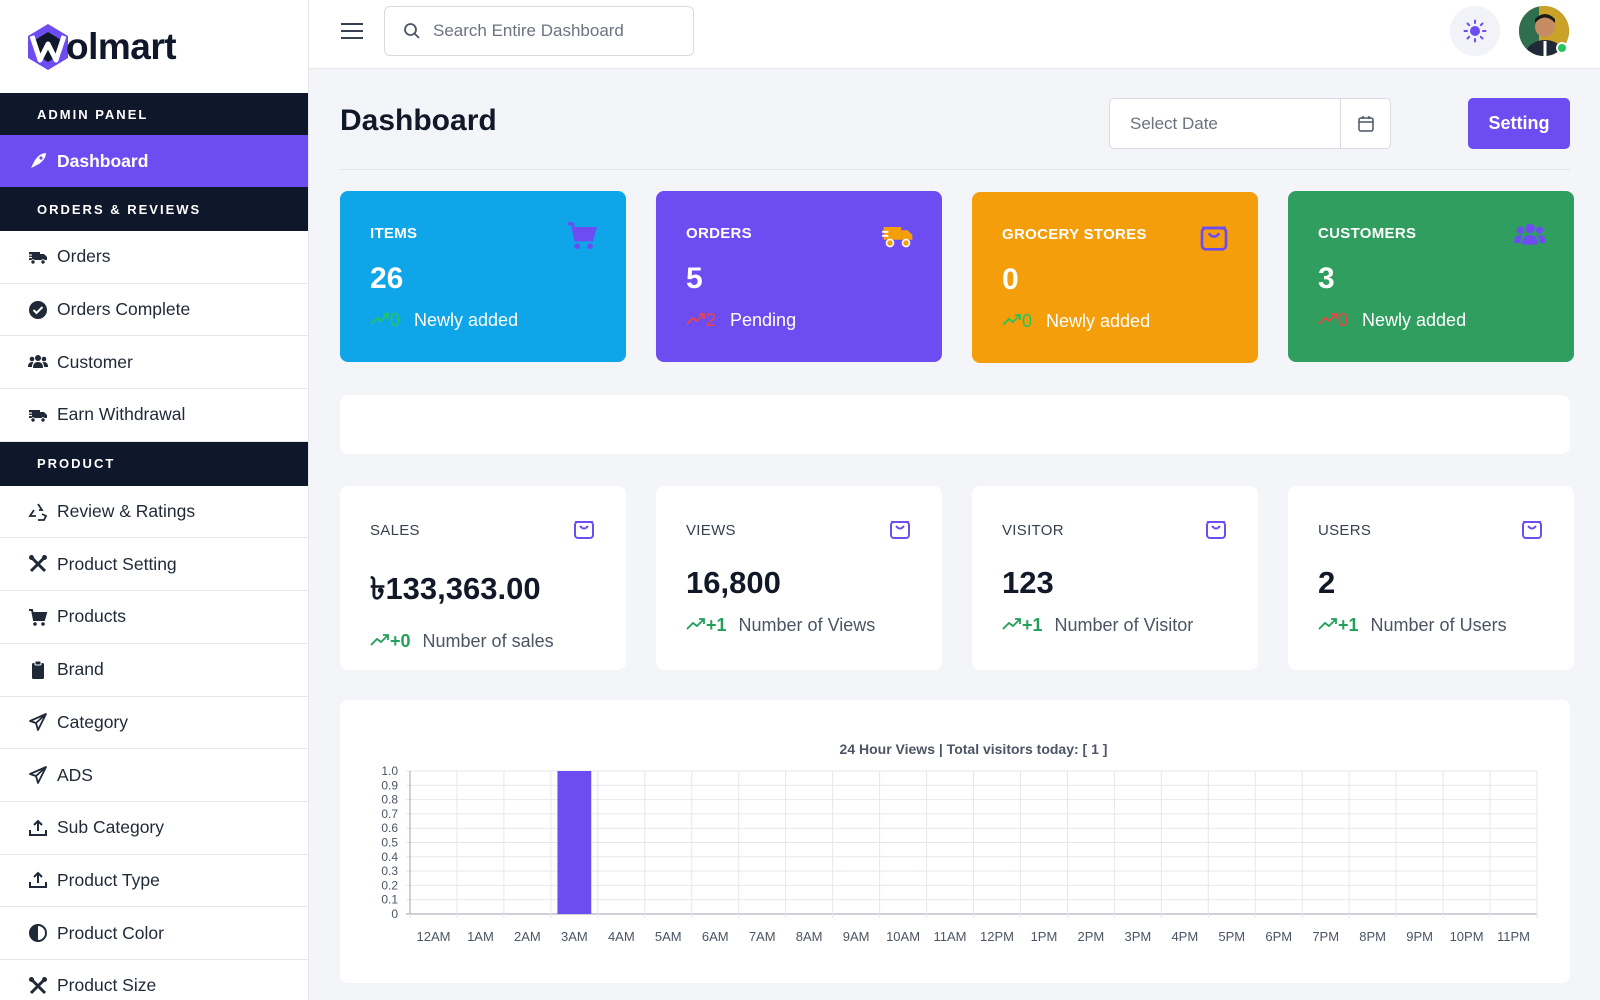 The height and width of the screenshot is (1000, 1600). I want to click on calendar-button, so click(1365, 123).